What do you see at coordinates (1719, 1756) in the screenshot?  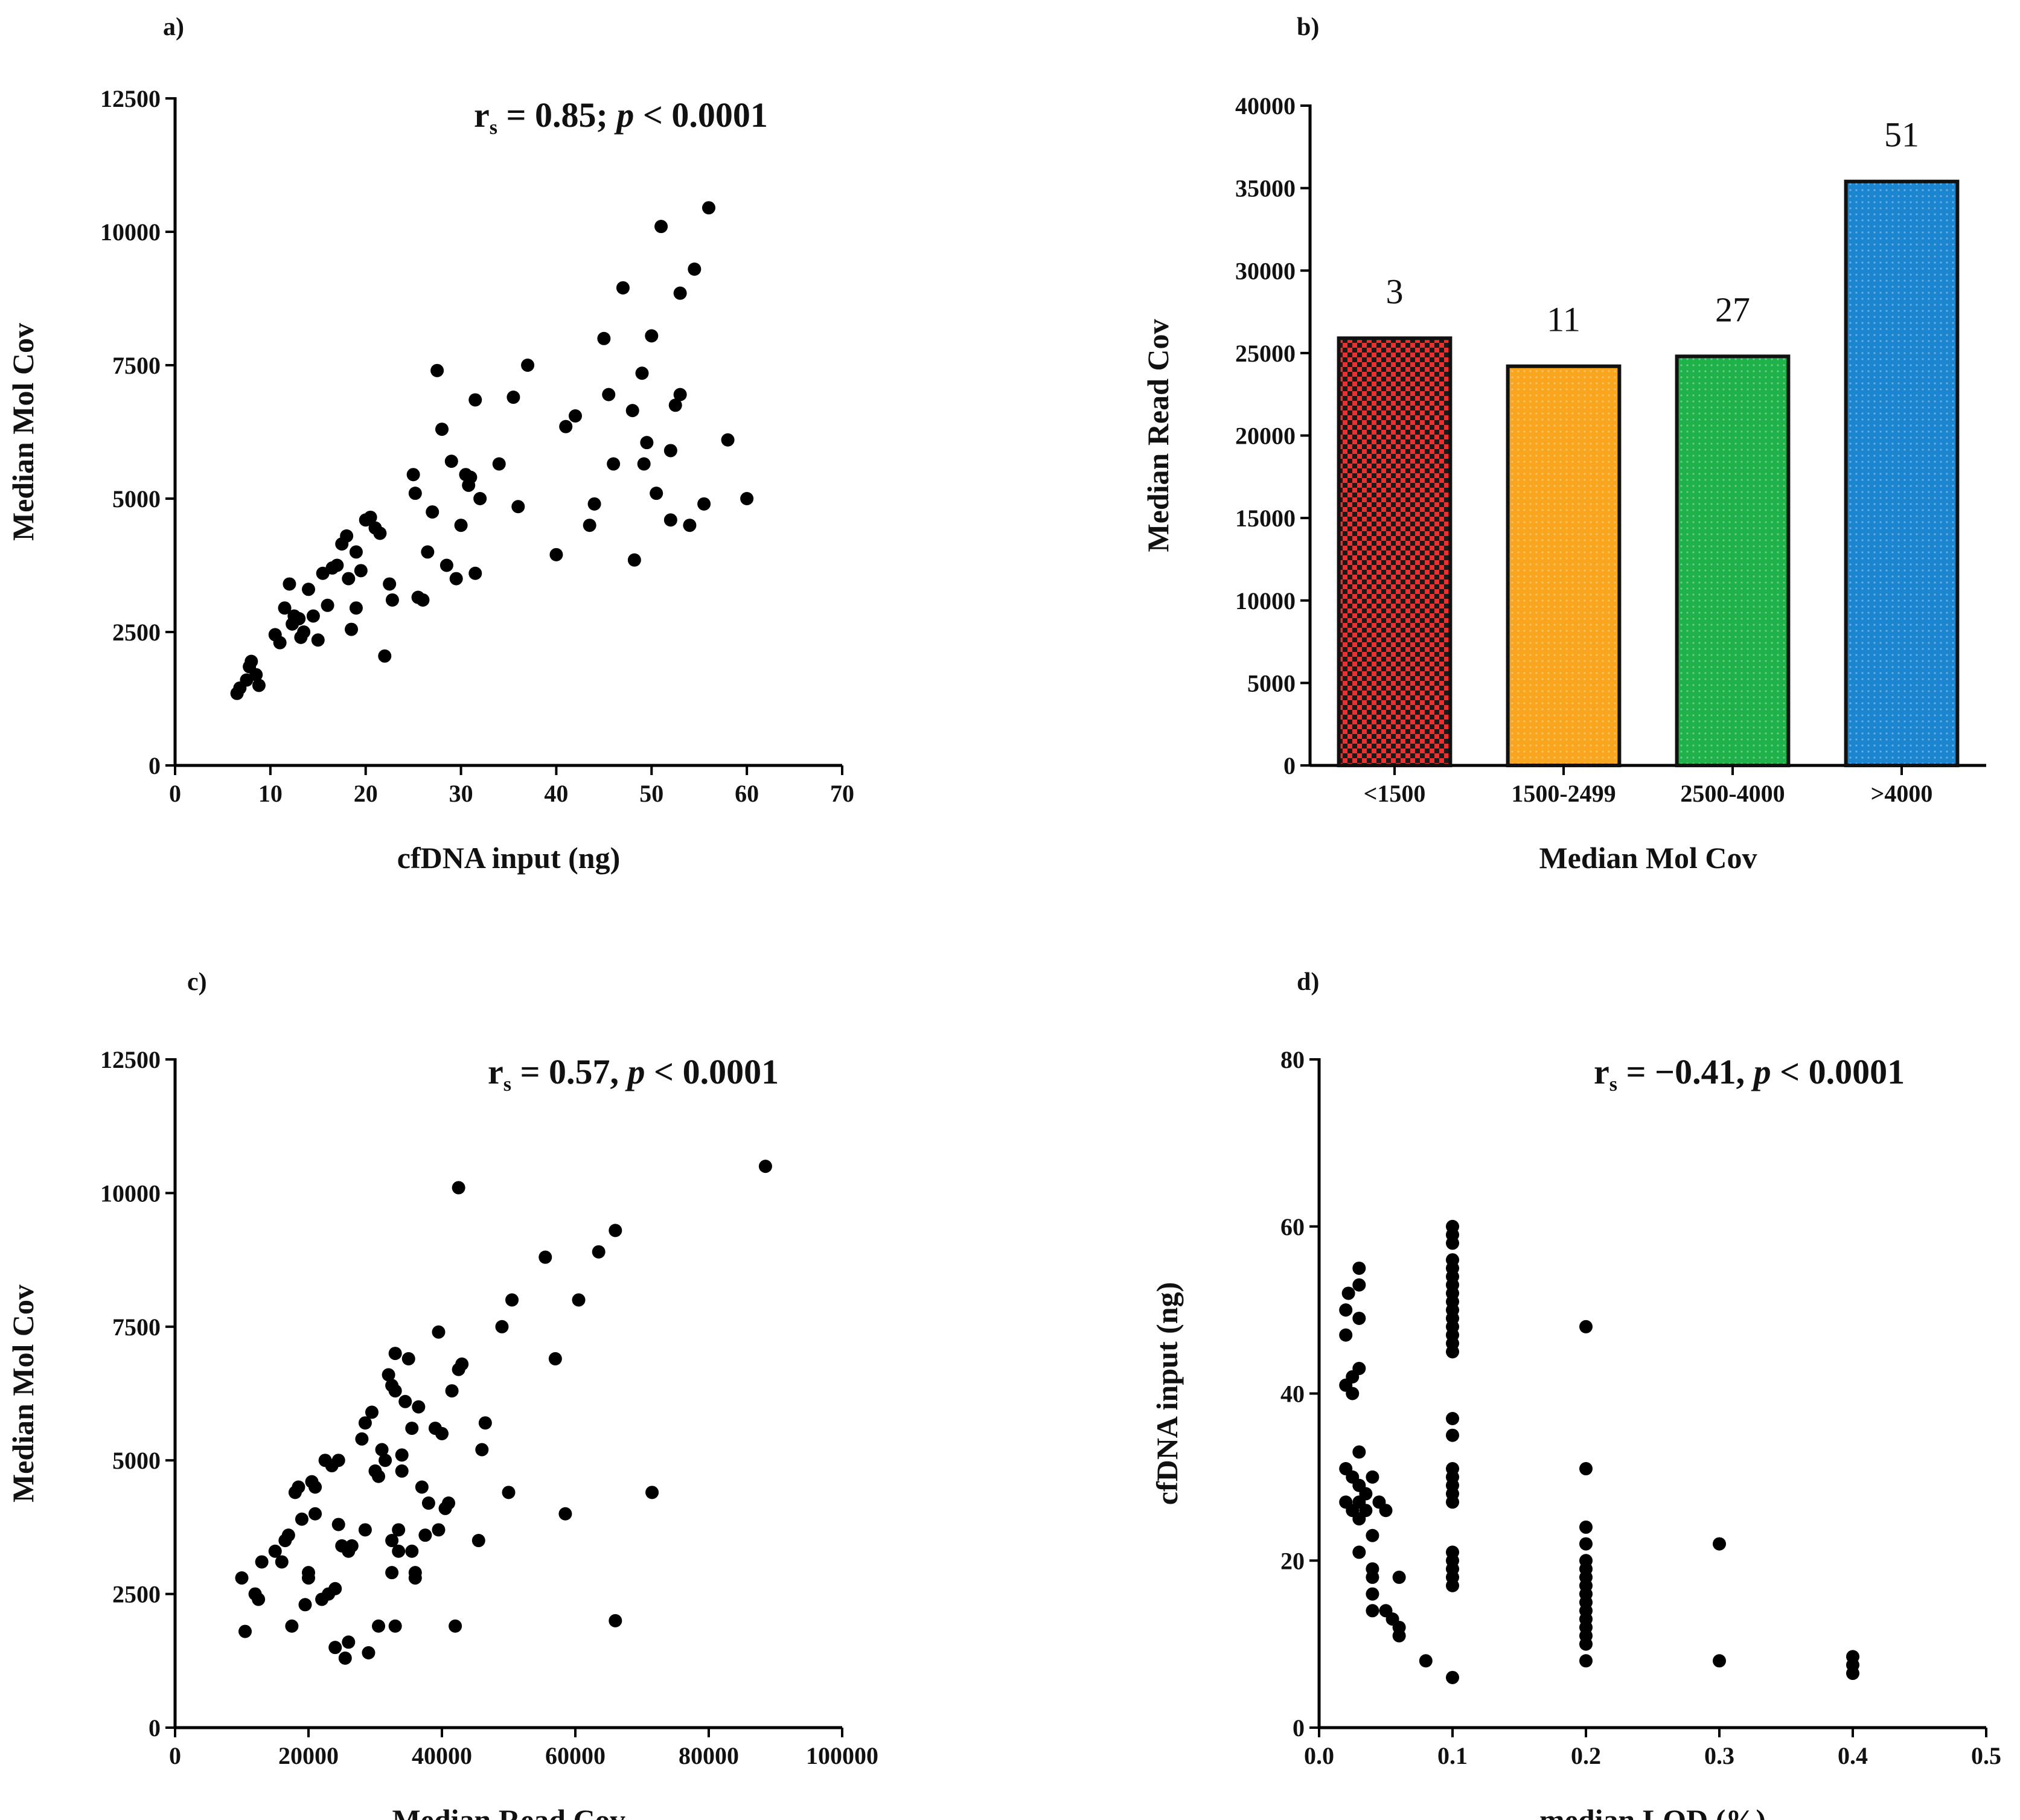 I see `x-tick-label: 0.3` at bounding box center [1719, 1756].